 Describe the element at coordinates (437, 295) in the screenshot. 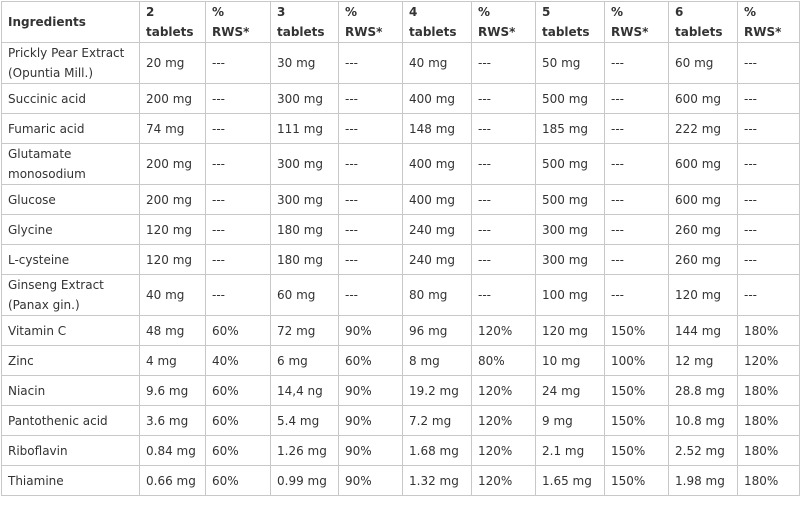

I see `amount-cell: 80 mg` at that location.